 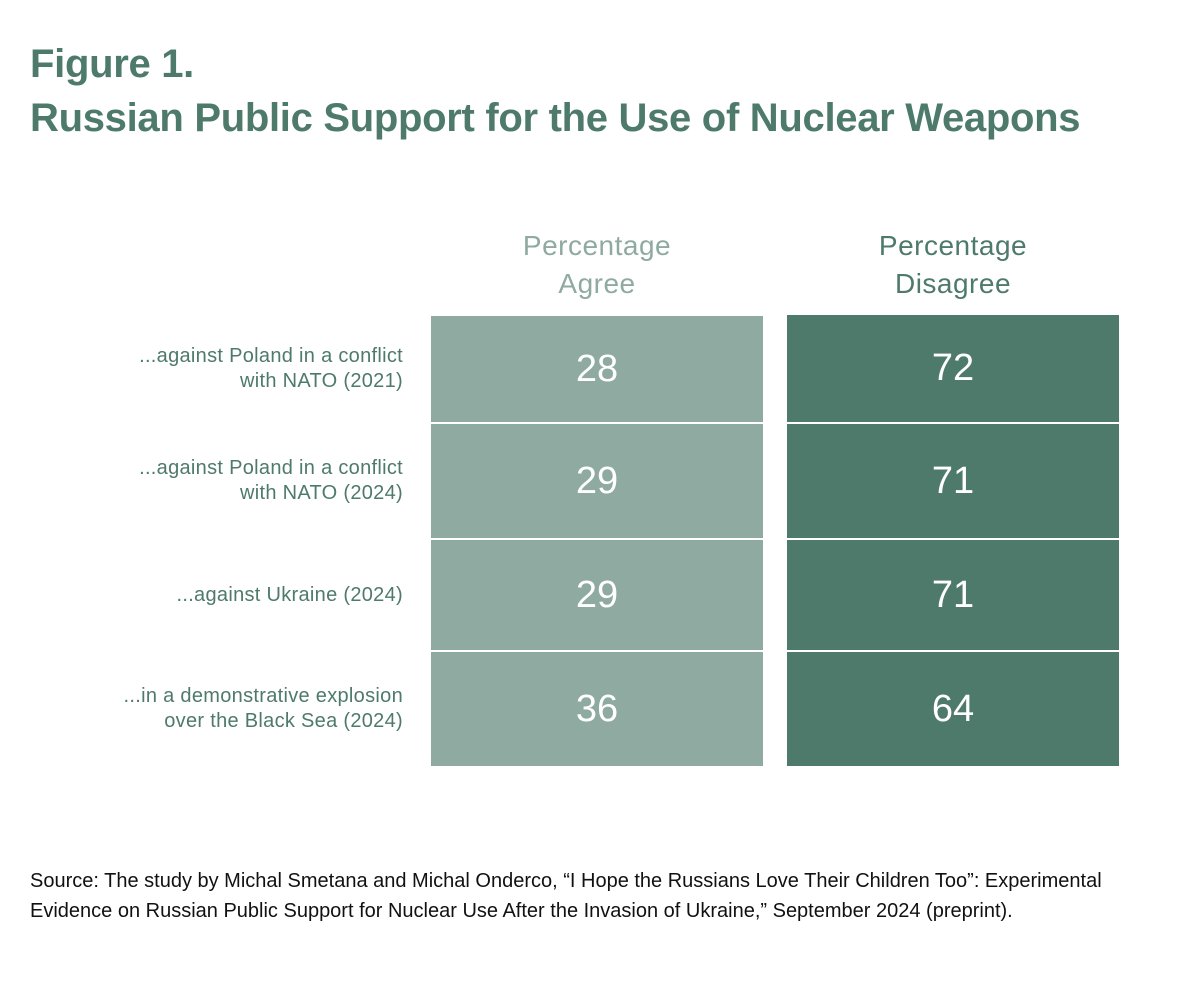 I want to click on column-header-disagree: Percentage Disagree, so click(x=953, y=265).